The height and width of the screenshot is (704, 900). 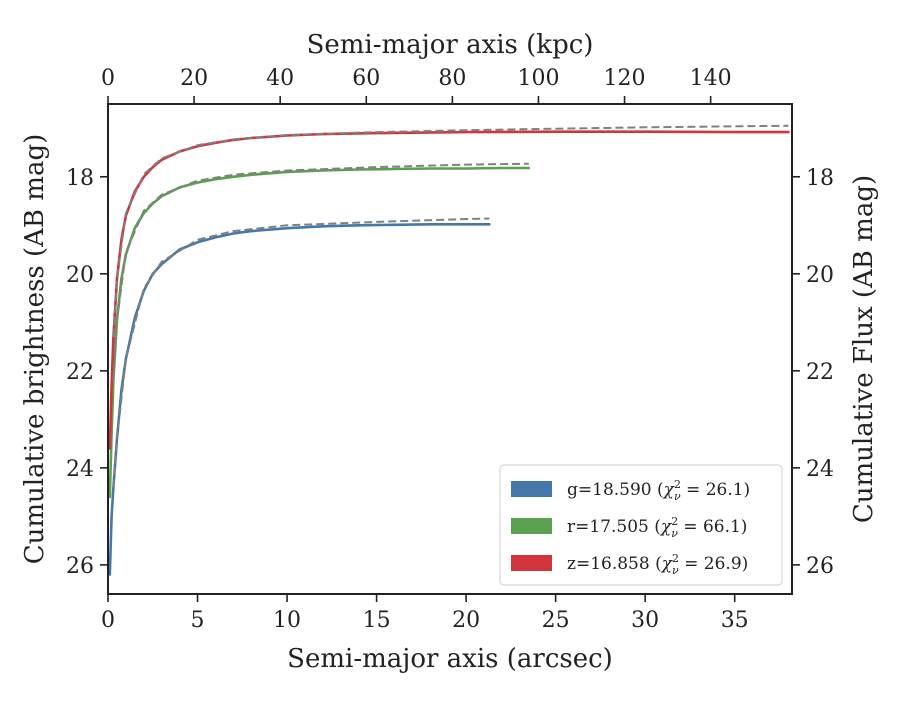 I want to click on top-x-axis-title: Semi-major axis (kpc), so click(x=450, y=45).